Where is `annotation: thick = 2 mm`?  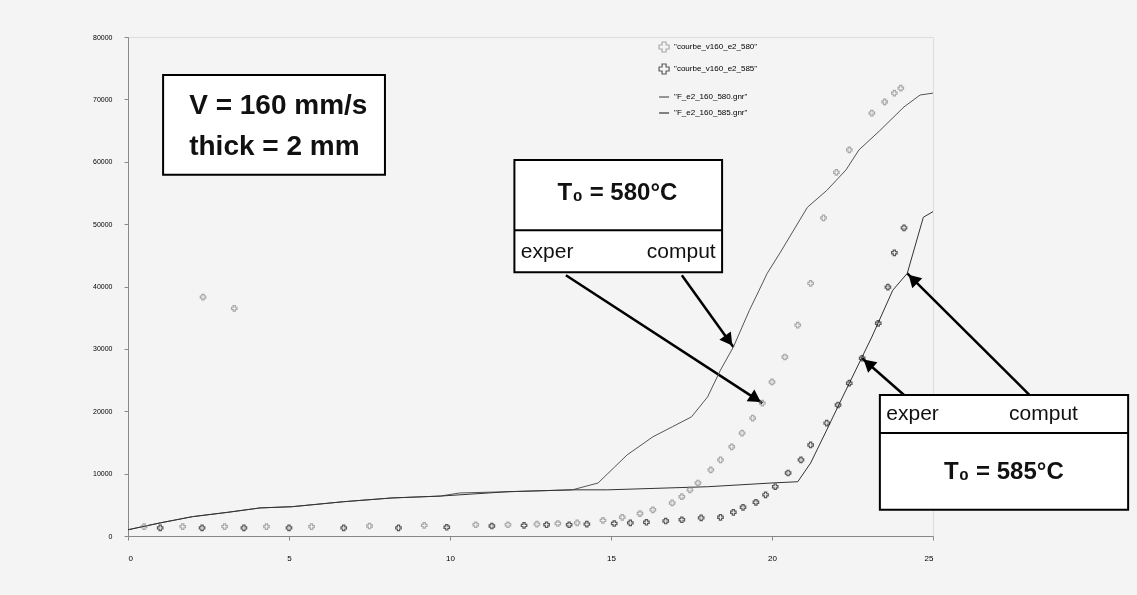 annotation: thick = 2 mm is located at coordinates (274, 146).